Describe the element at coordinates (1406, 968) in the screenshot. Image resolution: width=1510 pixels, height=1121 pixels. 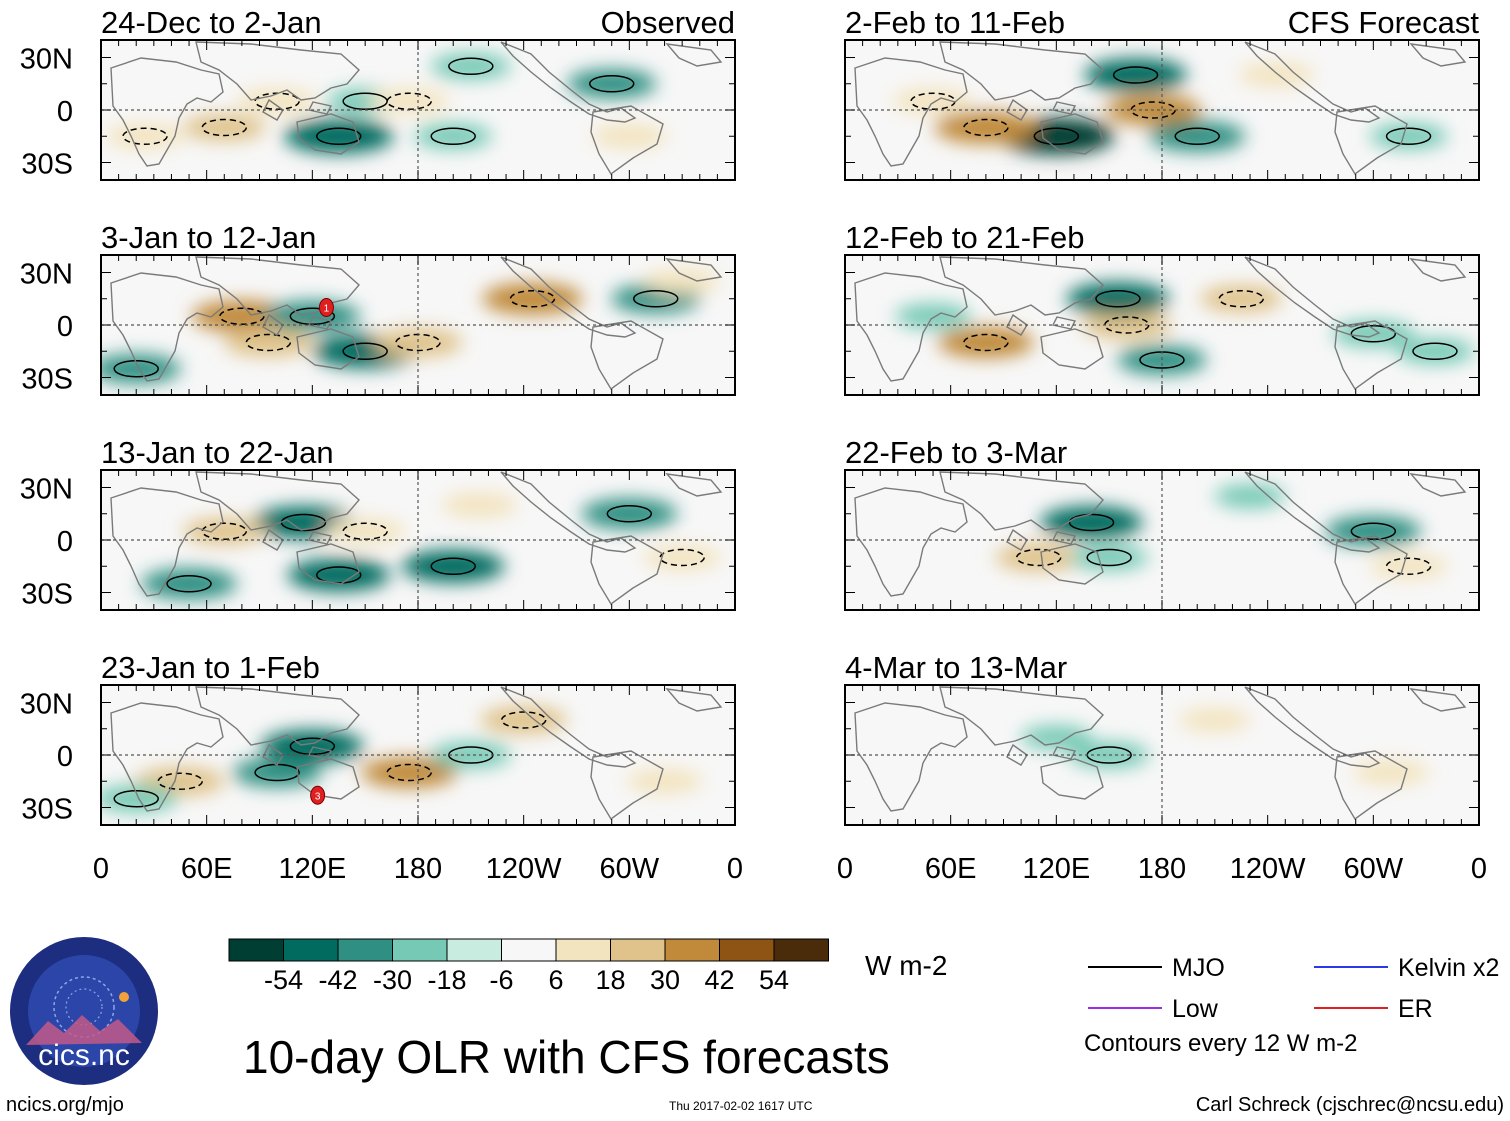
I see `legend-item: Kelvin x2` at that location.